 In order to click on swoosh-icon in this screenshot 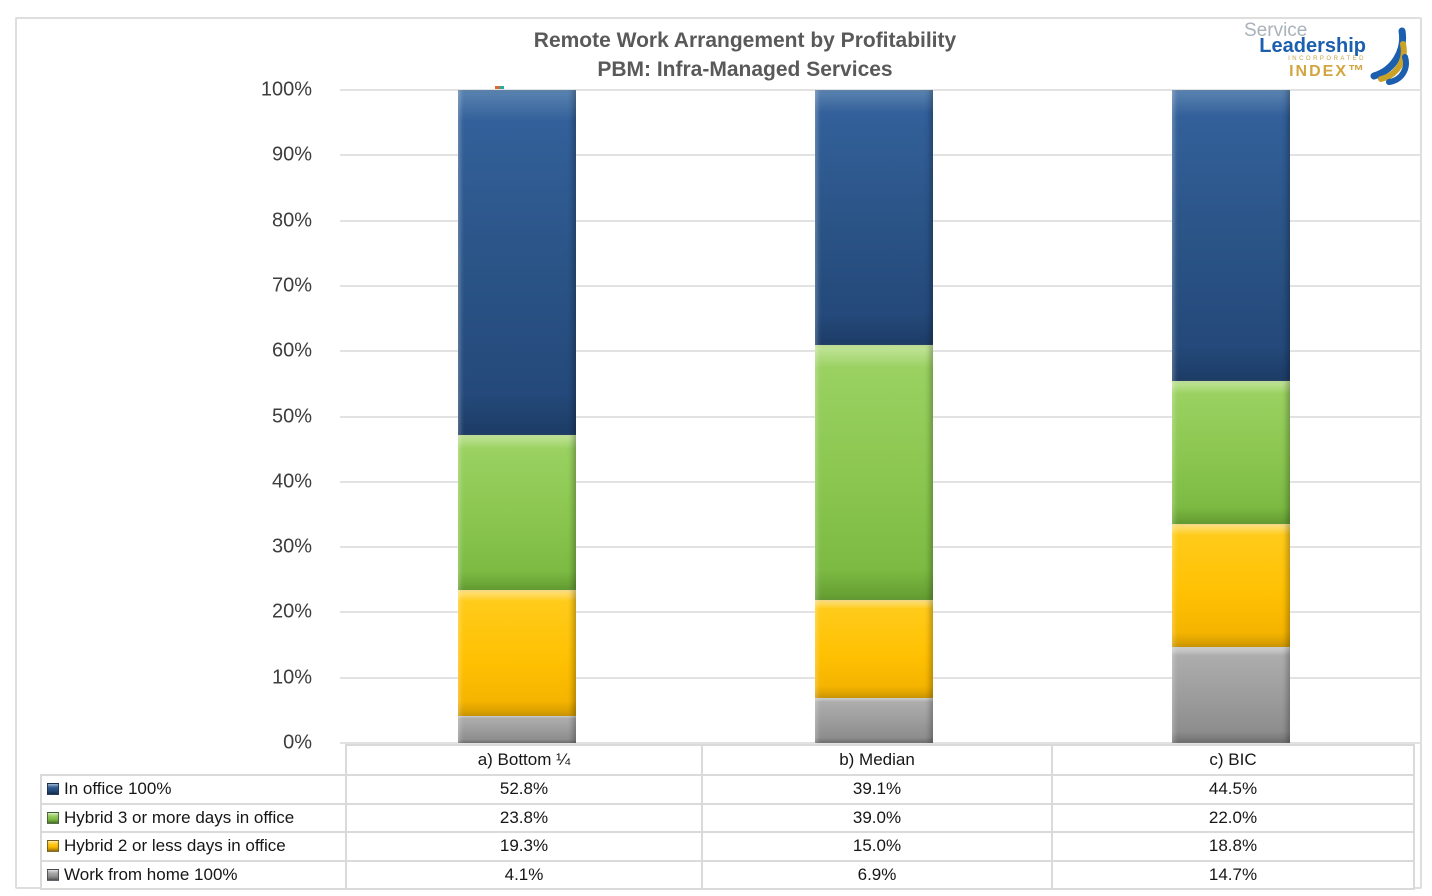, I will do `click(1389, 56)`.